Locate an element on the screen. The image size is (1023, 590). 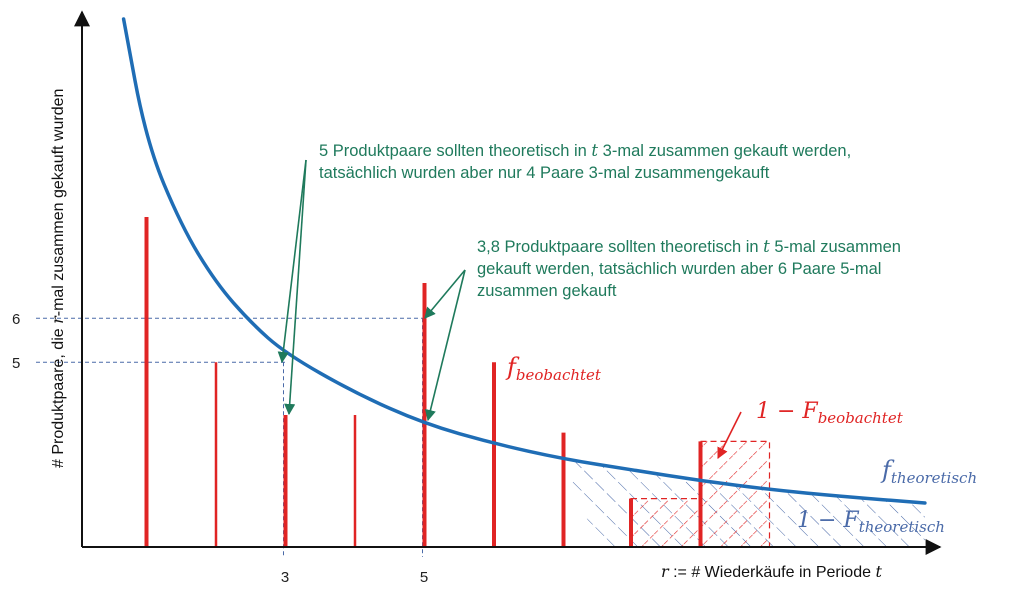
x-tick-5: 5 is located at coordinates (424, 577).